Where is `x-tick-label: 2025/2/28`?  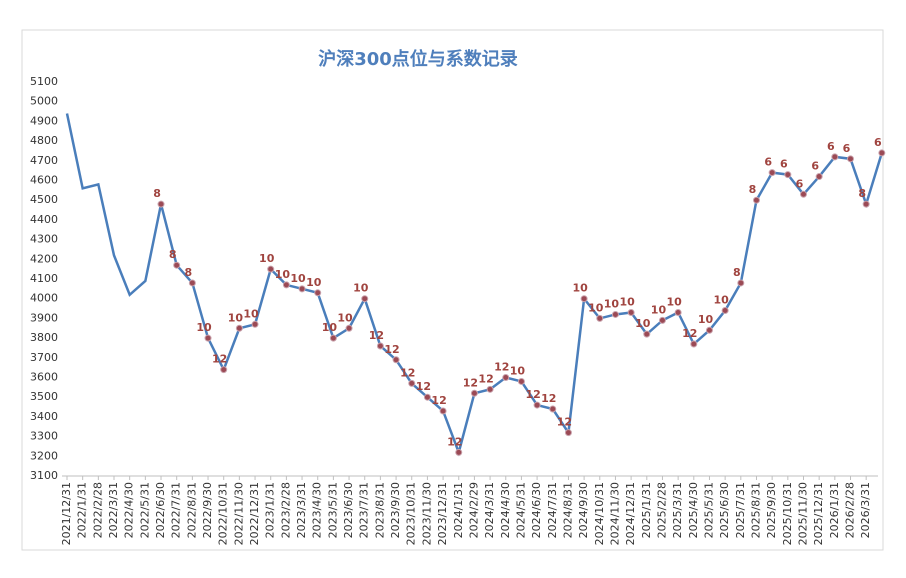 x-tick-label: 2025/2/28 is located at coordinates (661, 510).